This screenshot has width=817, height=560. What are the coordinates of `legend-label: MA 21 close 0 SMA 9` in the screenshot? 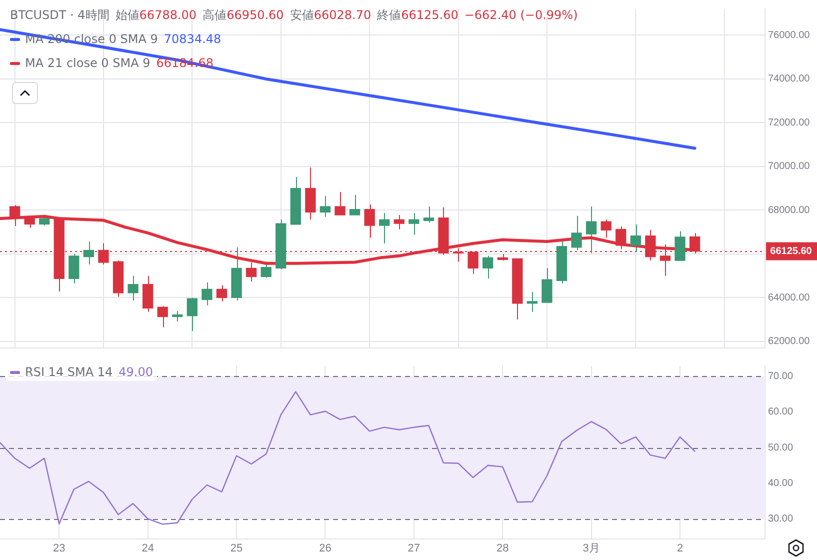 It's located at (87, 63).